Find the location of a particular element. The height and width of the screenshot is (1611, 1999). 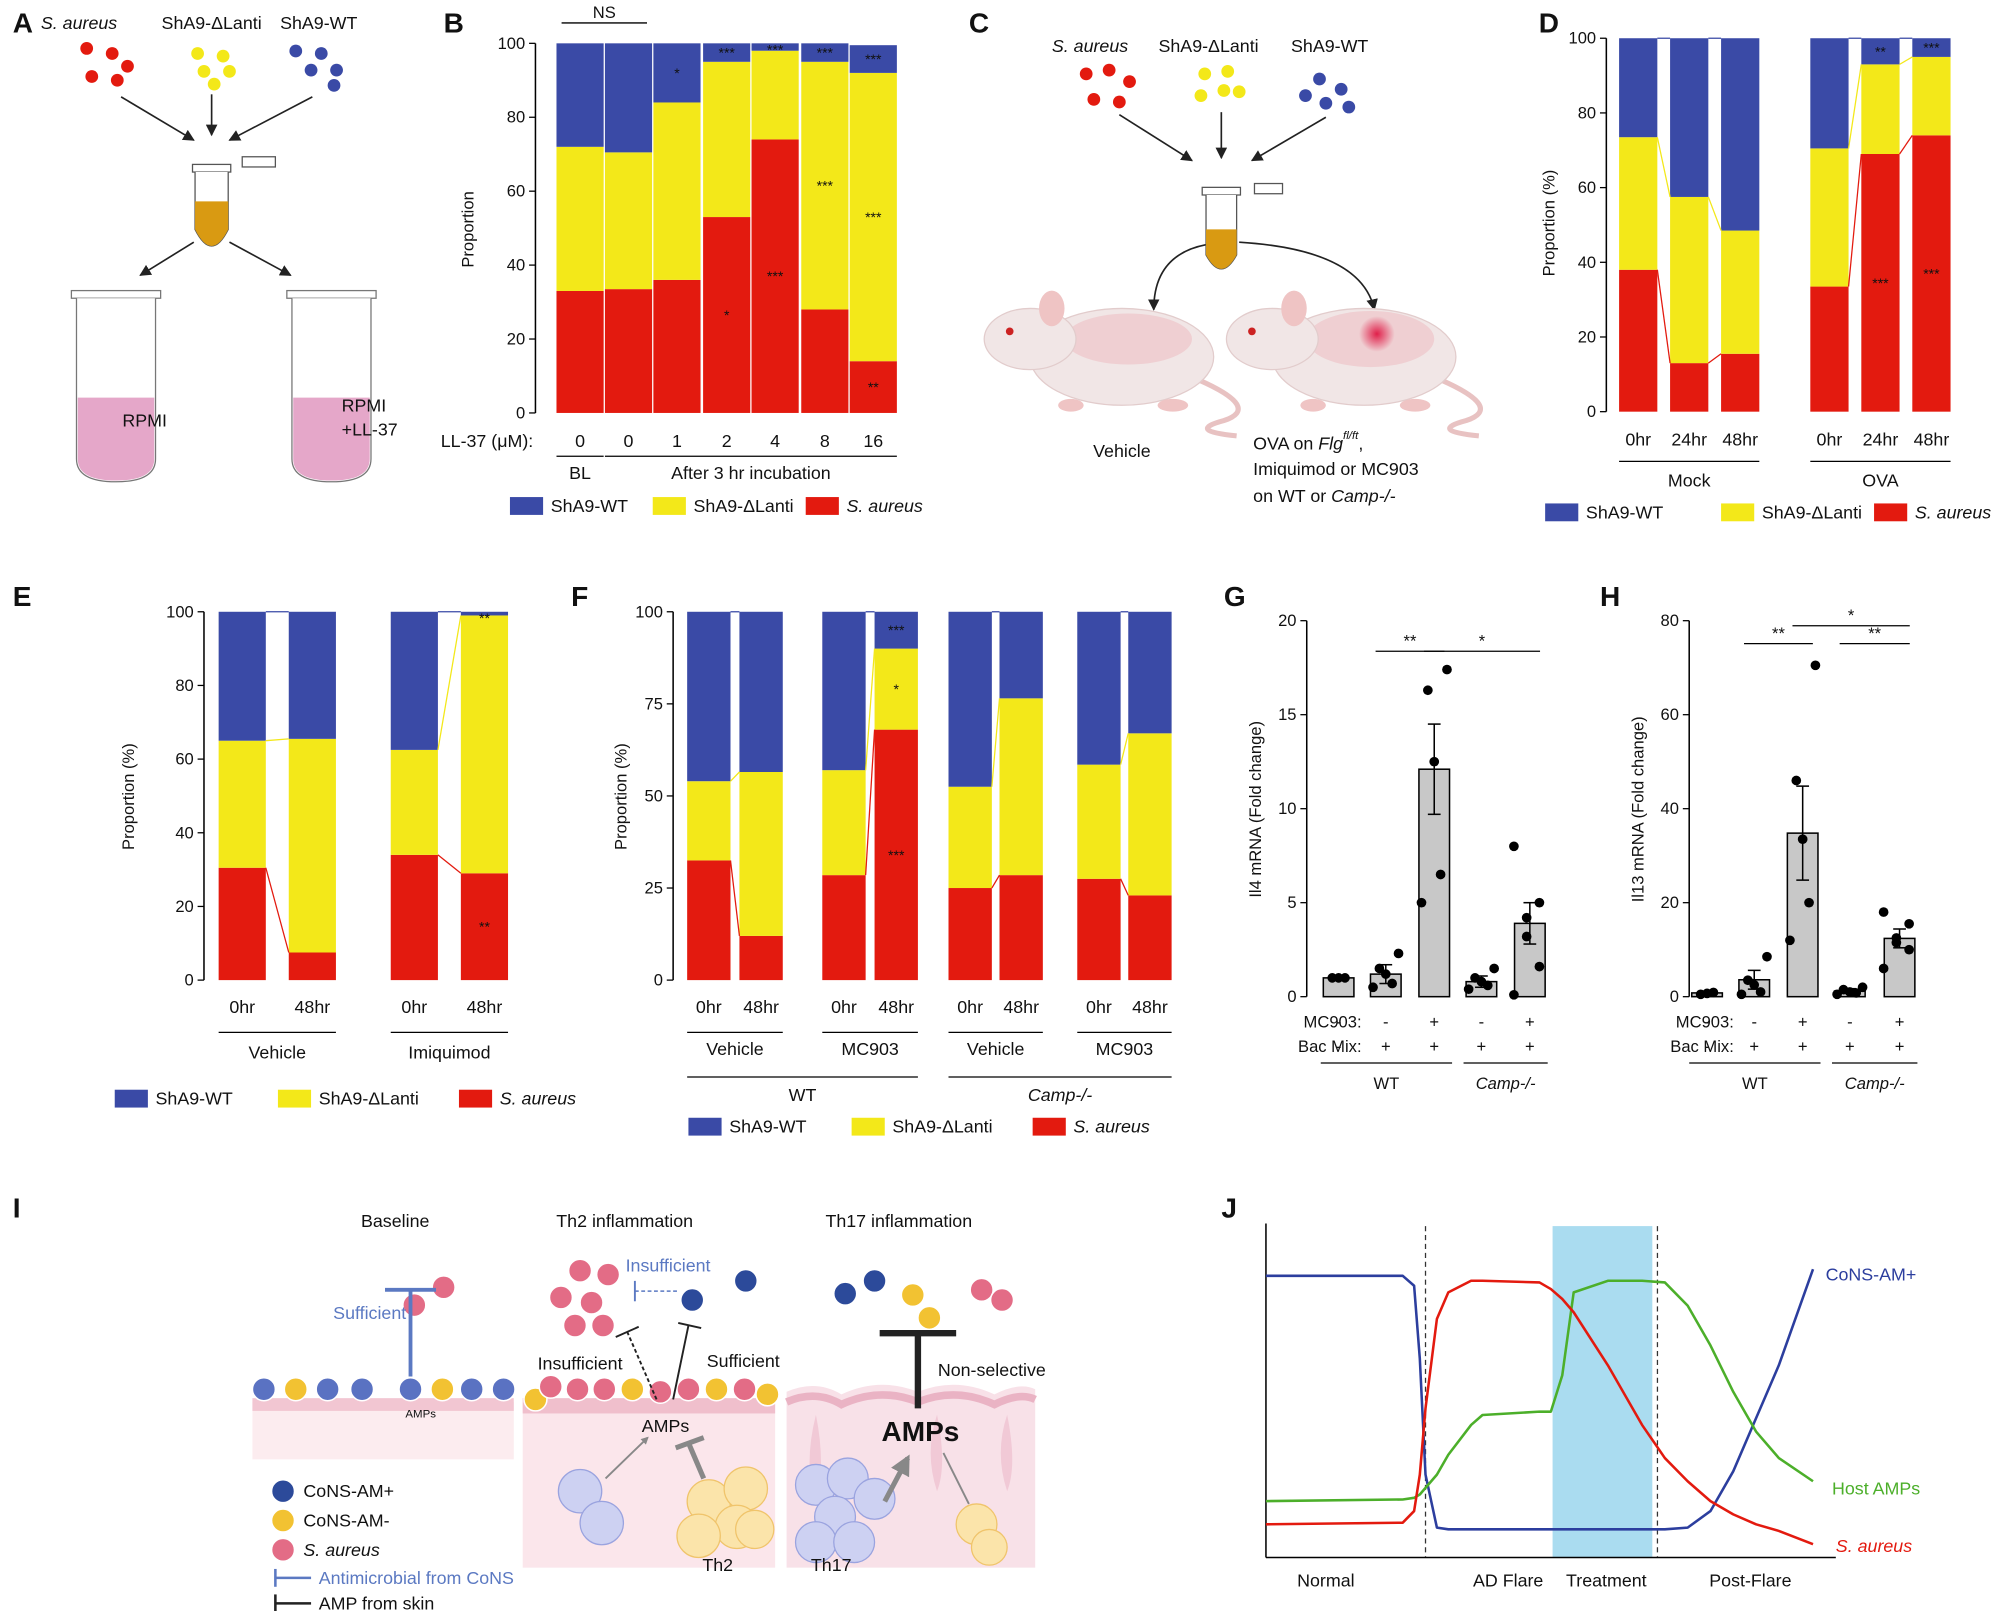

y-axis-title: Proportion is located at coordinates (467, 229).